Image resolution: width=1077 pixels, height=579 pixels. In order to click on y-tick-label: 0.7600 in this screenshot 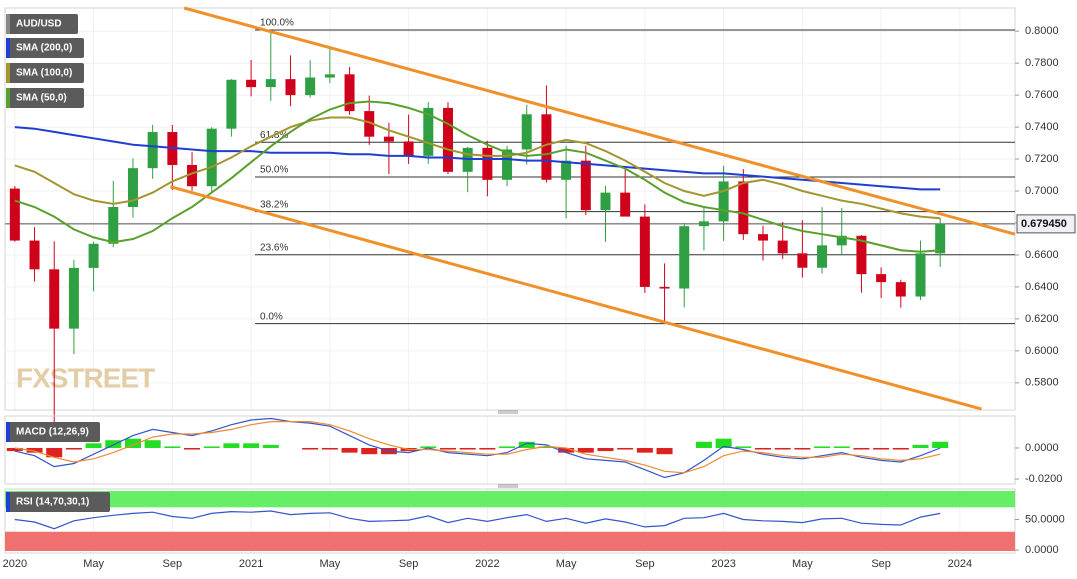, I will do `click(1042, 95)`.